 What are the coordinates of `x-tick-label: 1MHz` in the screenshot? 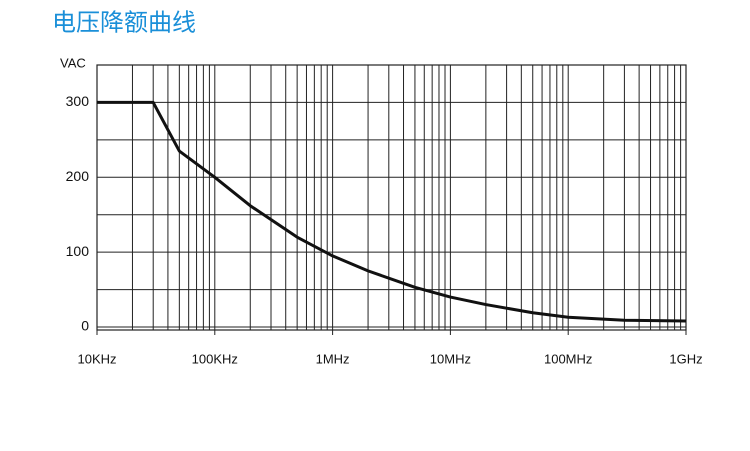 It's located at (333, 358).